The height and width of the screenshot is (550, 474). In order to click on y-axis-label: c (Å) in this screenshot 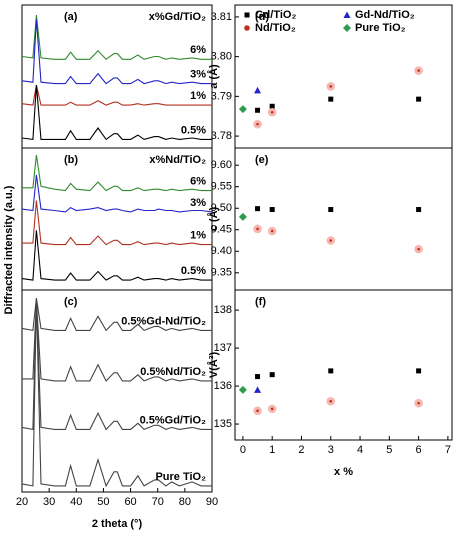, I will do `click(213, 218)`.